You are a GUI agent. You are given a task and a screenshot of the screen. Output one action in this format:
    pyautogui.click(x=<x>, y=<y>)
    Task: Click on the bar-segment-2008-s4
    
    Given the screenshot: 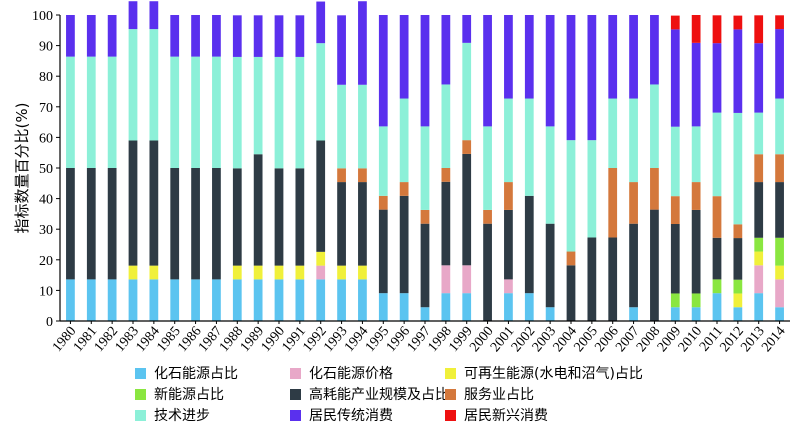 What is the action you would take?
    pyautogui.click(x=654, y=265)
    